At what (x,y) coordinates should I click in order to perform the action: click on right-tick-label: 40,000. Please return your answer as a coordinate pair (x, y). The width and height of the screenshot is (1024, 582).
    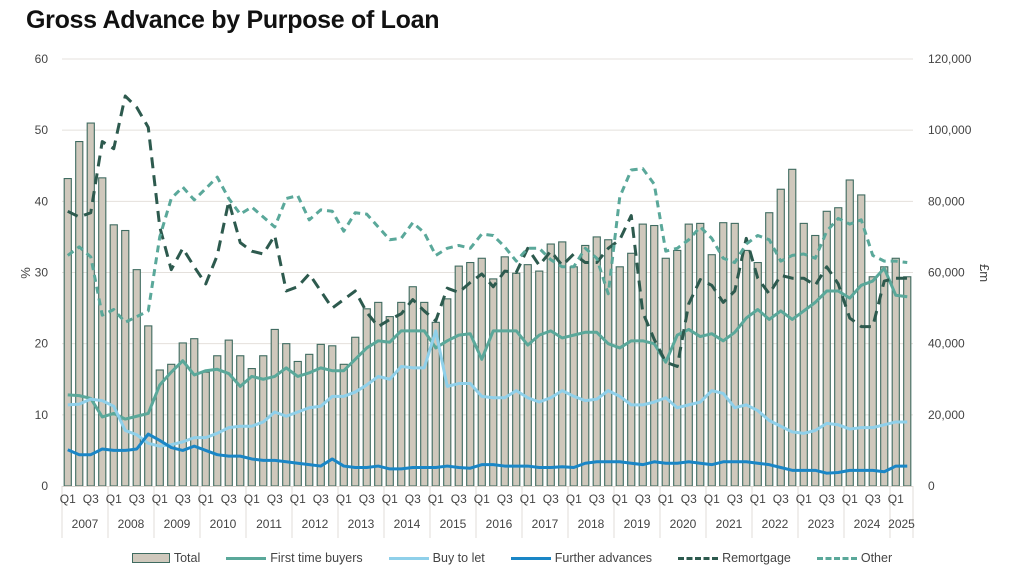
    Looking at the image, I should click on (946, 344).